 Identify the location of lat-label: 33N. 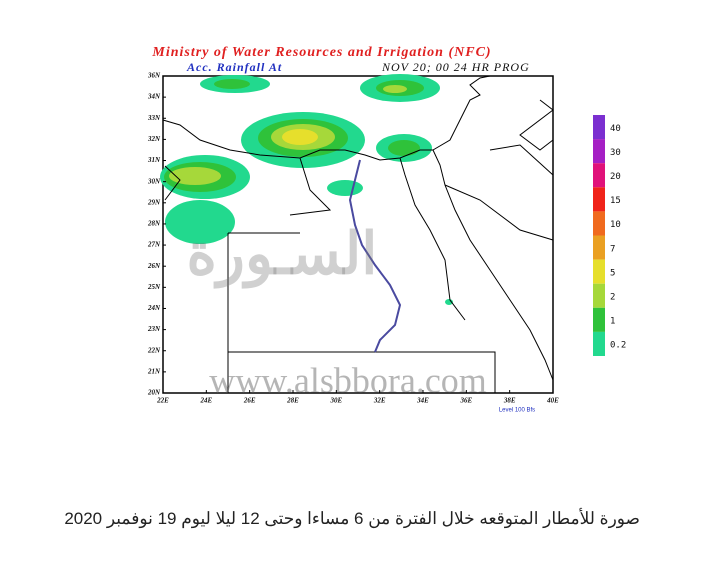
(154, 118).